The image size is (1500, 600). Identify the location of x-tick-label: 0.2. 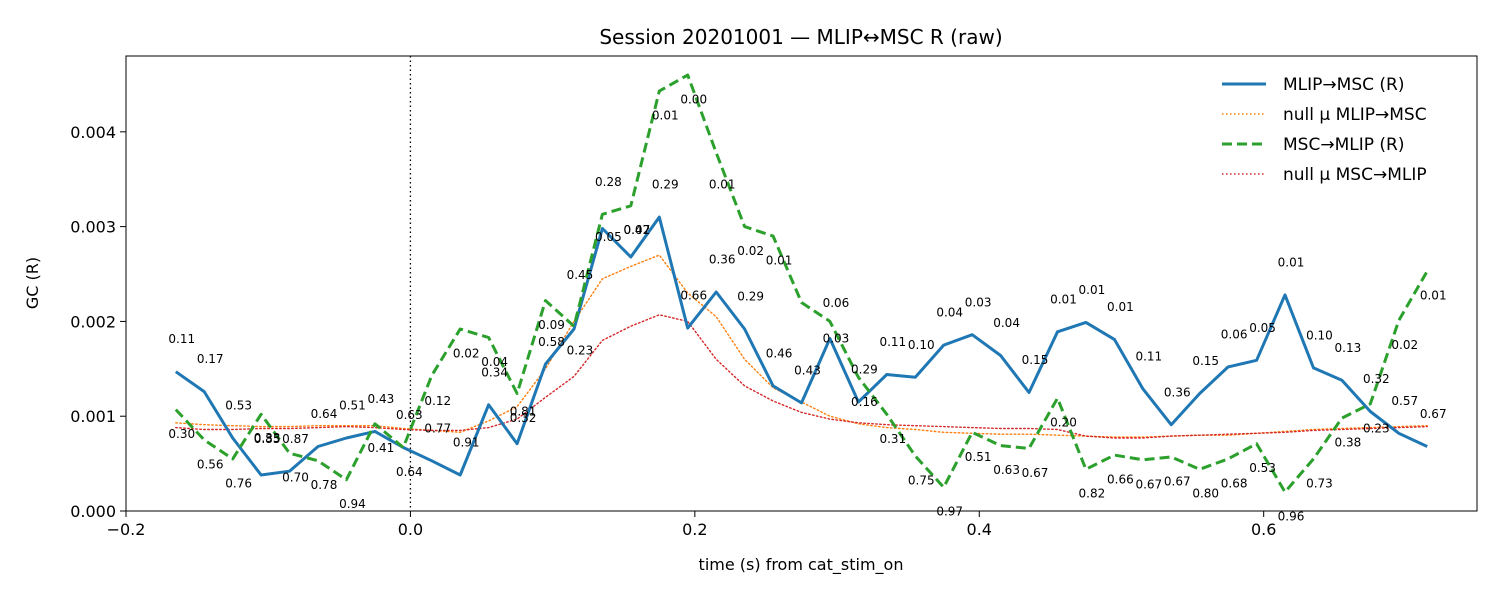
(694, 529).